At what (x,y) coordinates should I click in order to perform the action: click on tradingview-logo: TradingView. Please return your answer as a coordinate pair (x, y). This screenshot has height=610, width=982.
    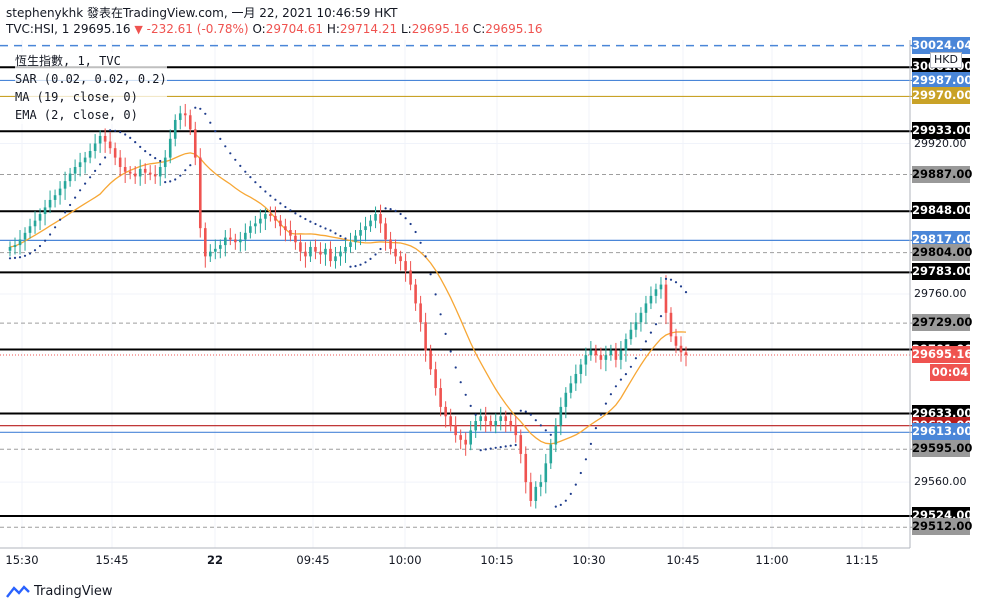
    Looking at the image, I should click on (59, 591).